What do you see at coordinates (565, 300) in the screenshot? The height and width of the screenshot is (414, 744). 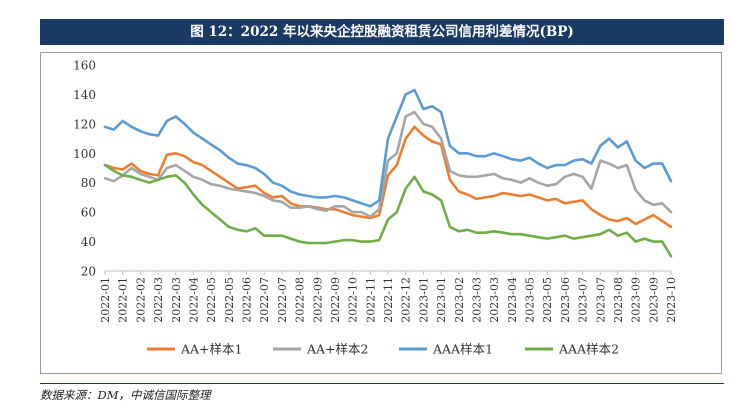 I see `x-tick-label: 2023-06` at bounding box center [565, 300].